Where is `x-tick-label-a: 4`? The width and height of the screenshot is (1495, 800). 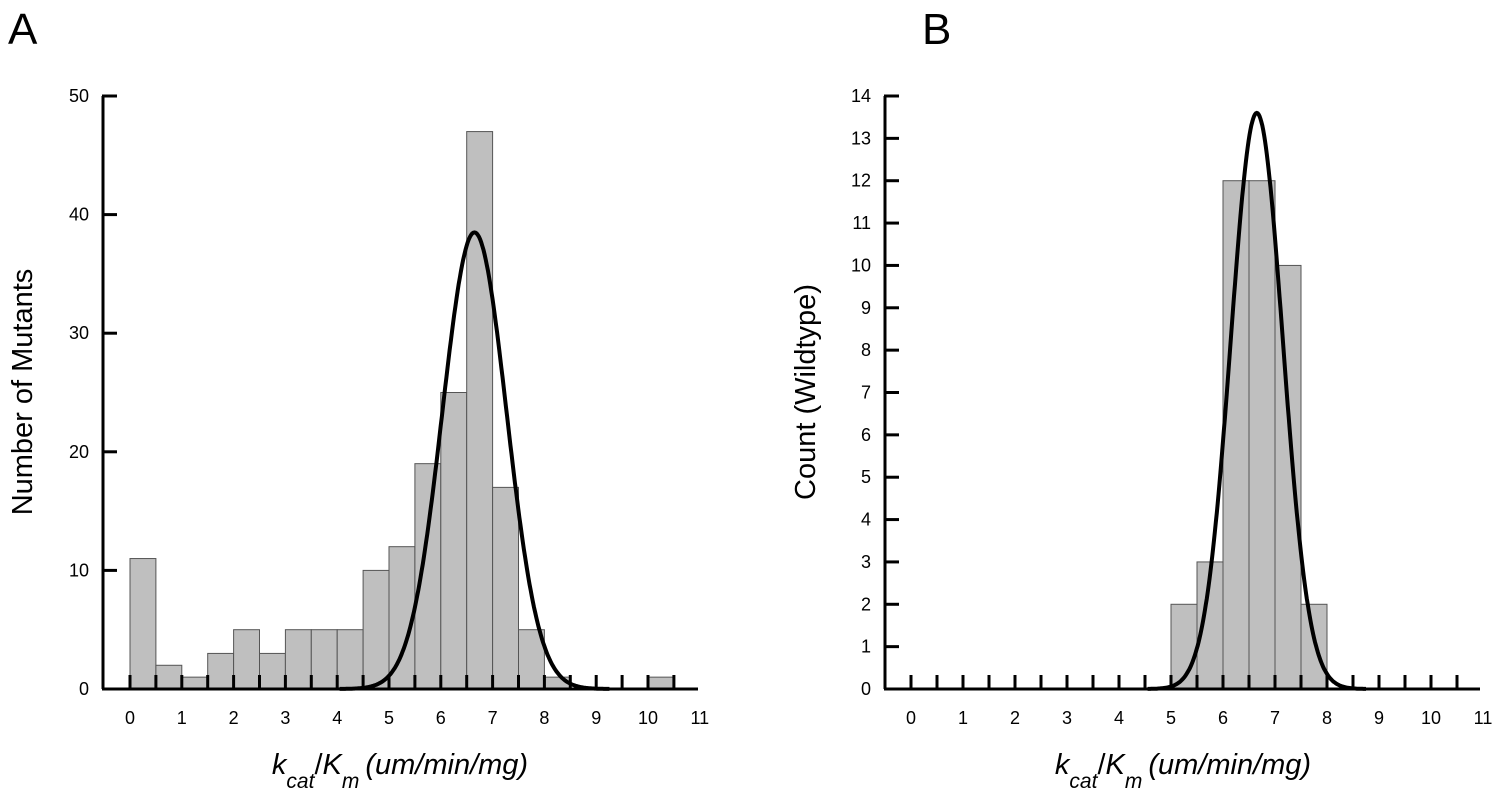 x-tick-label-a: 4 is located at coordinates (337, 718).